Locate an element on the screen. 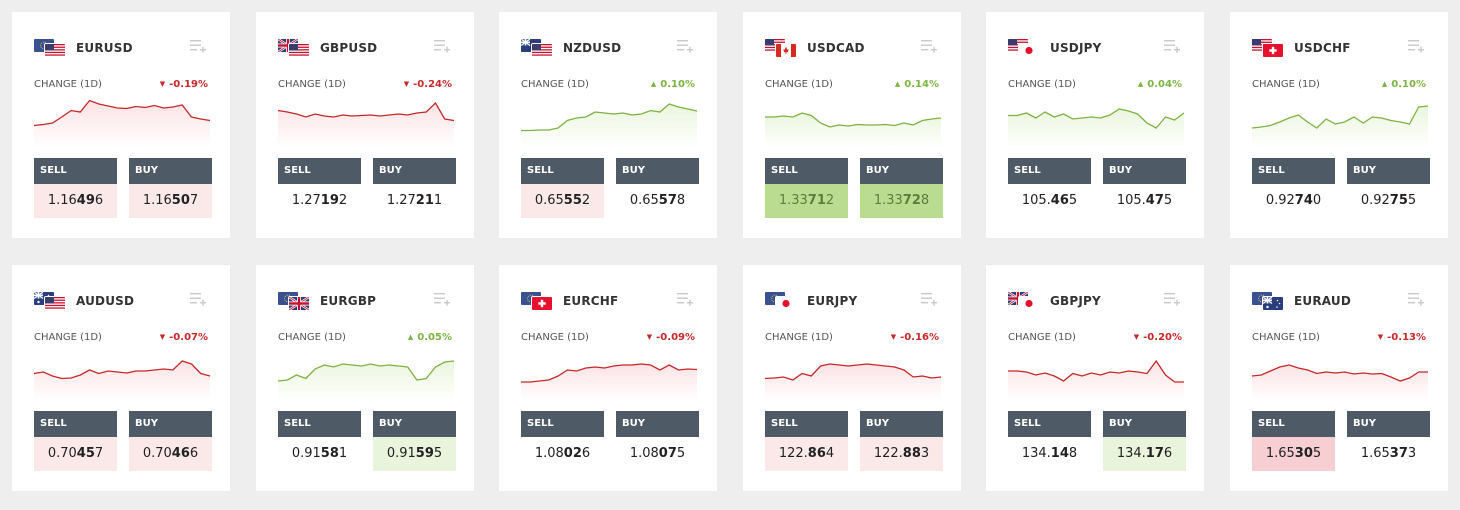  buy-price: 1.27211 is located at coordinates (414, 201).